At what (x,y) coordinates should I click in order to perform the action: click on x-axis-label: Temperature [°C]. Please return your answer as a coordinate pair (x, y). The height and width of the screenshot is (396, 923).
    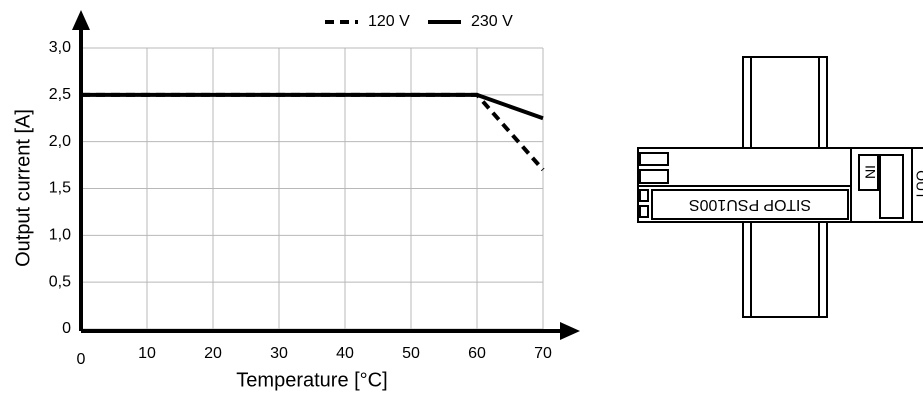
    Looking at the image, I should click on (311, 380).